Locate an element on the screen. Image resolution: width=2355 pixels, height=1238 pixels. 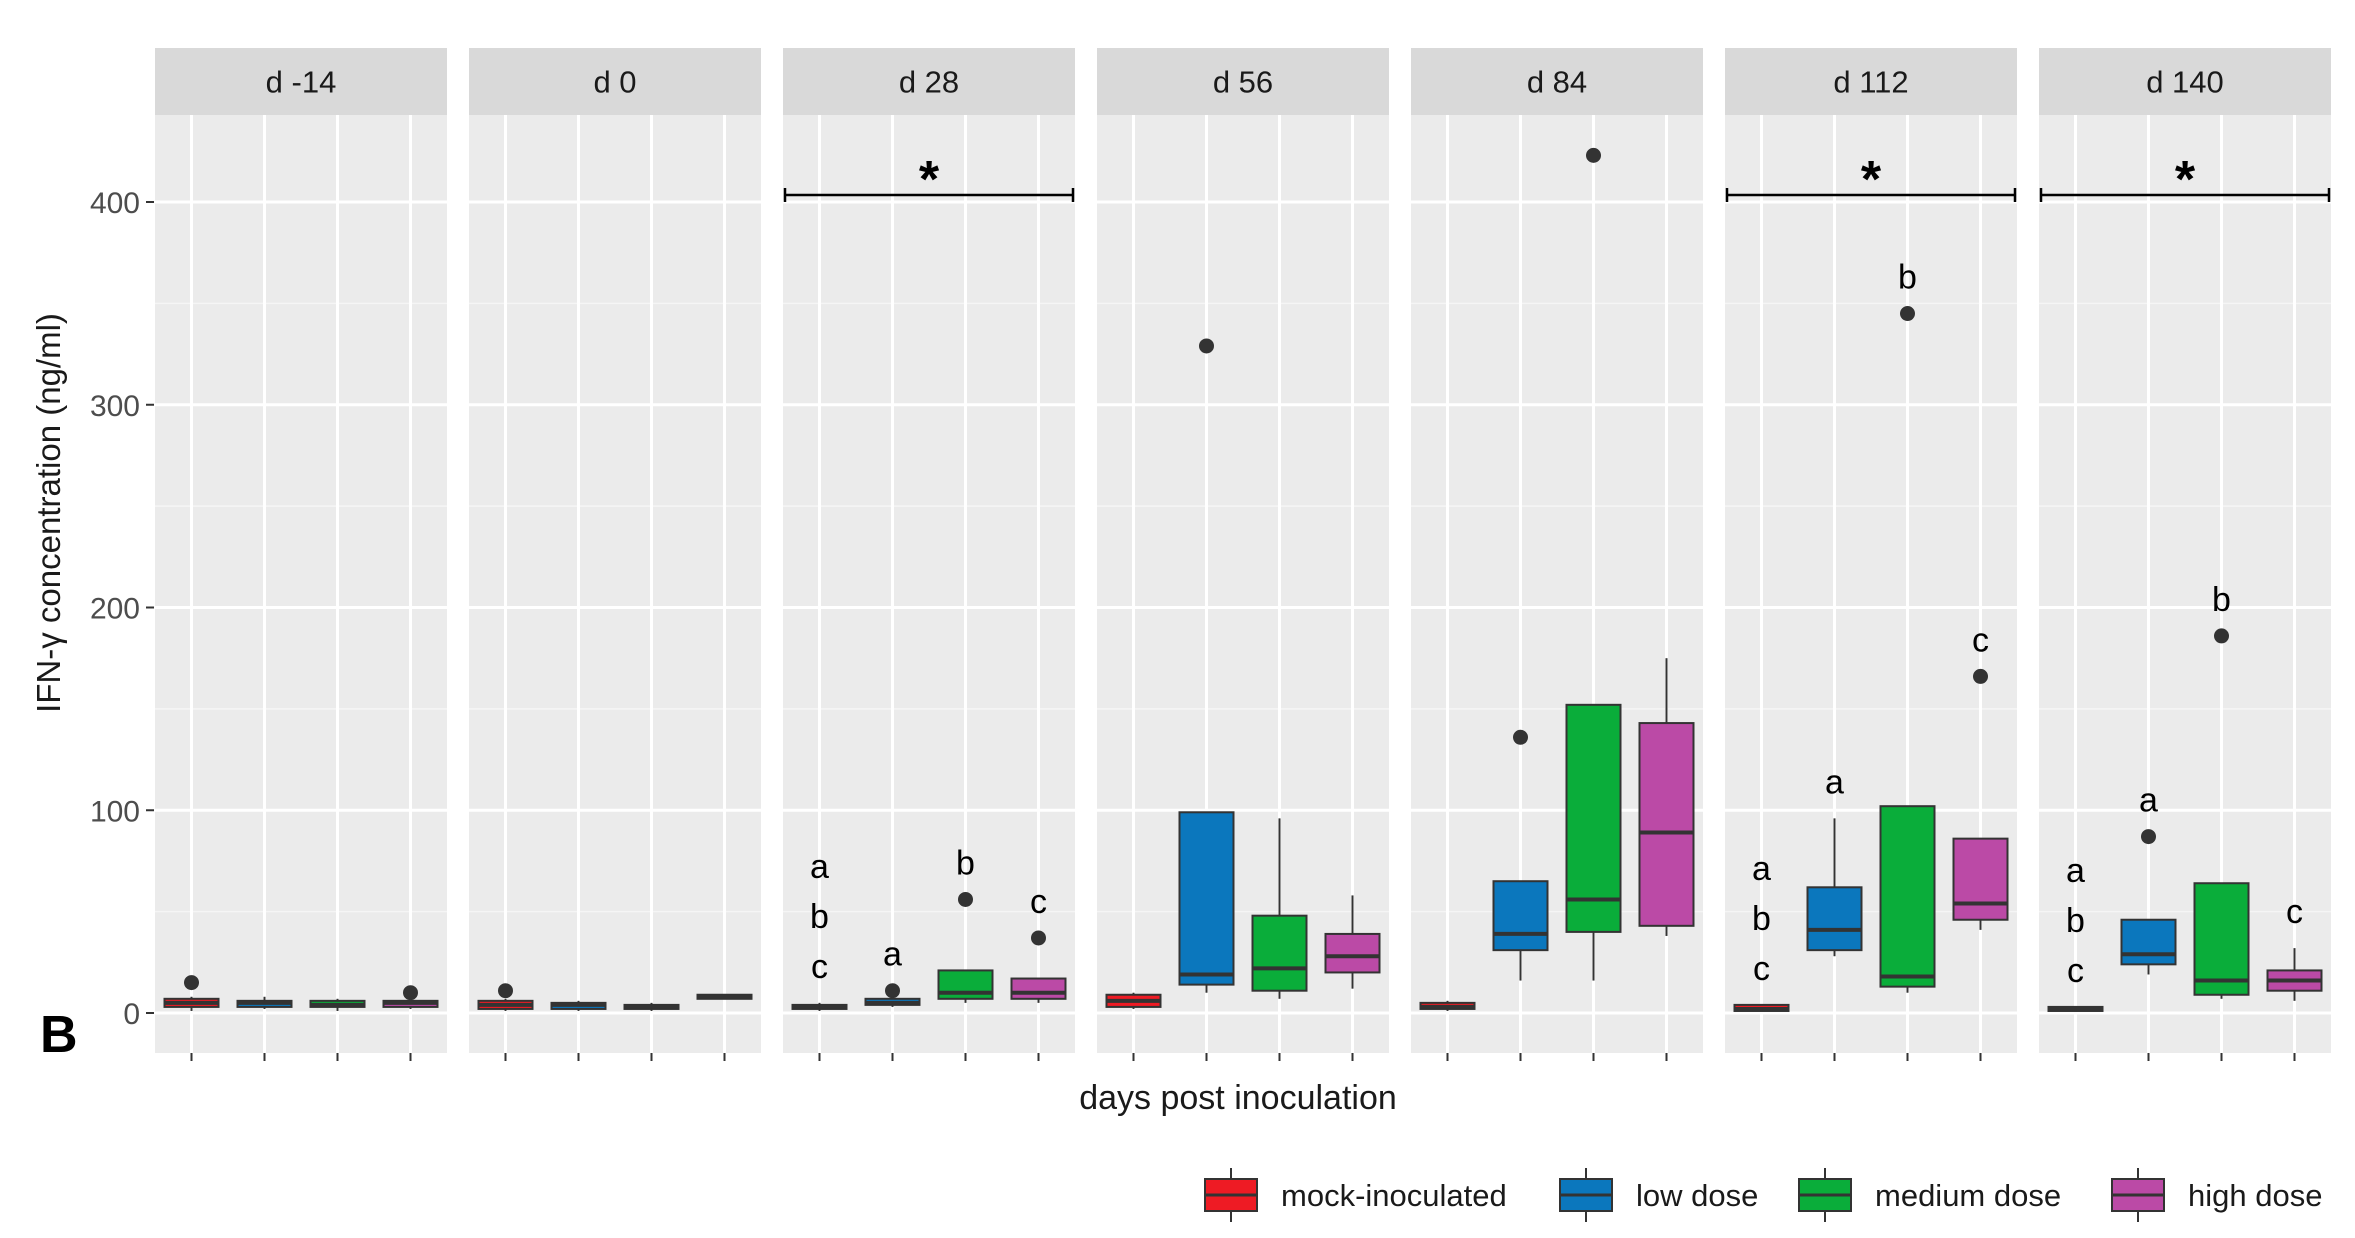
facet-strip-label: d 140 is located at coordinates (2185, 82).